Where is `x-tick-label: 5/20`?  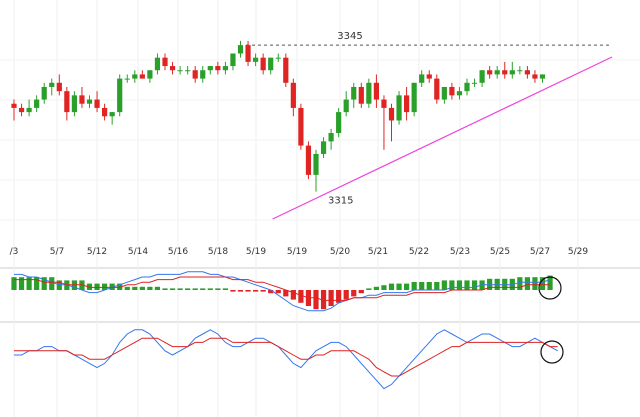
x-tick-label: 5/20 is located at coordinates (340, 252).